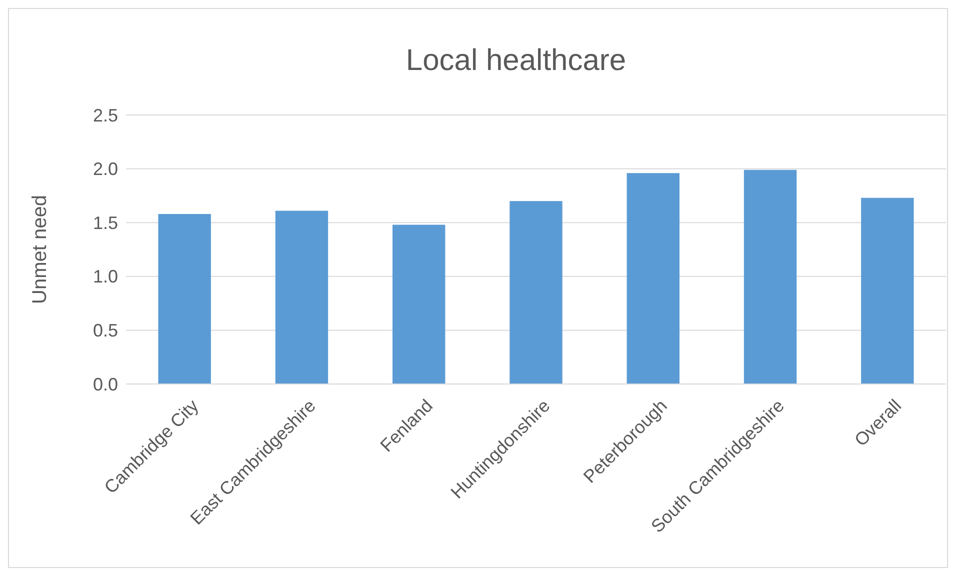  I want to click on y-axis-title: Unmet need, so click(40, 249).